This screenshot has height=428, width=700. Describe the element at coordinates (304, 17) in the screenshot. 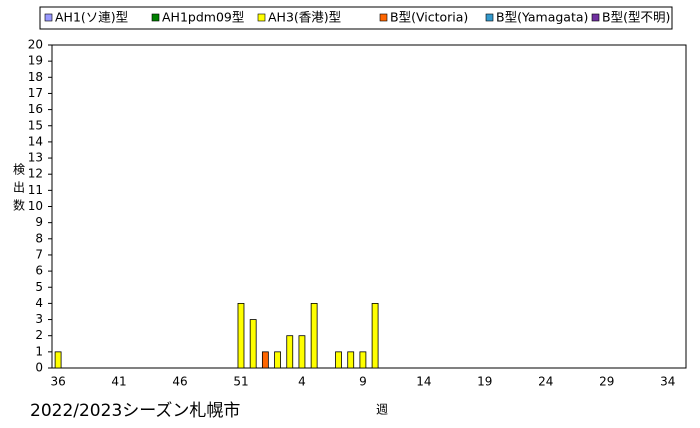

I see `legend-label: AH3(香港)型` at that location.